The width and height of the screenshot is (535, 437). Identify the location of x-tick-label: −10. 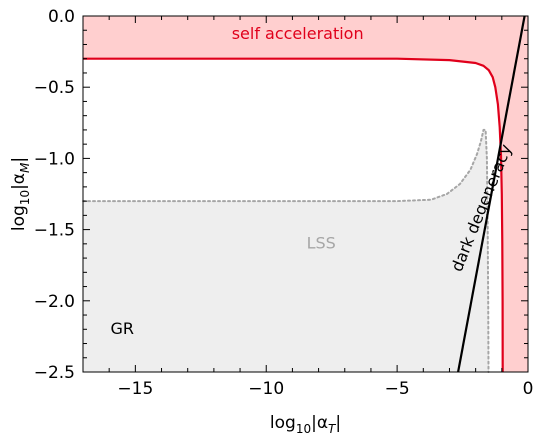
(266, 389).